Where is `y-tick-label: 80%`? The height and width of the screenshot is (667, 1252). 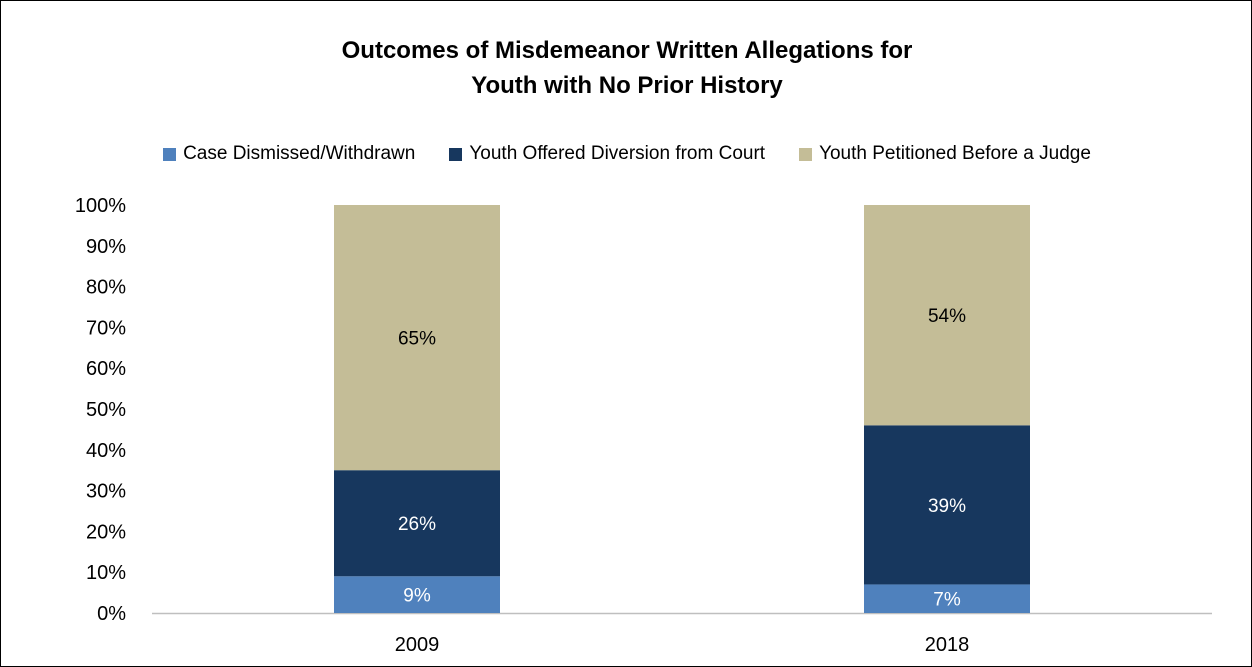 y-tick-label: 80% is located at coordinates (106, 288).